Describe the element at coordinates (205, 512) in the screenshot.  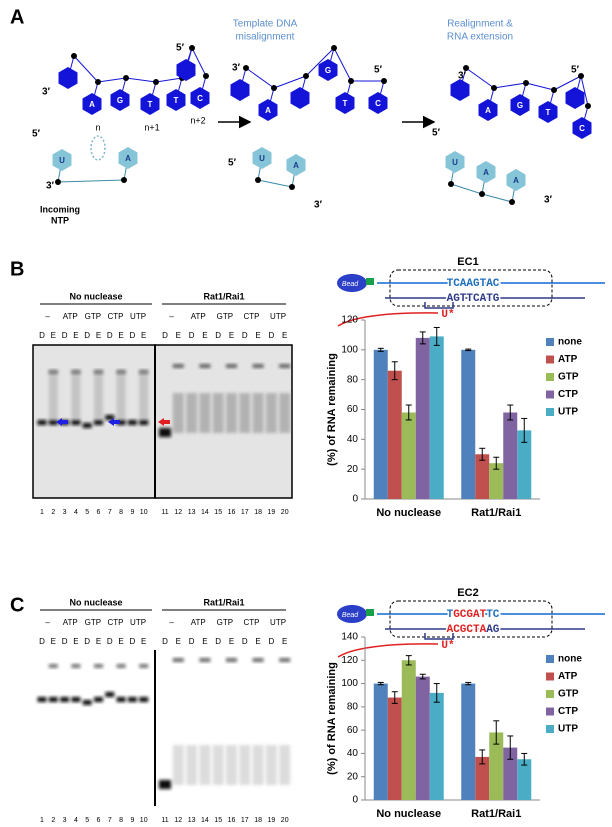
I see `lane-number: 14` at that location.